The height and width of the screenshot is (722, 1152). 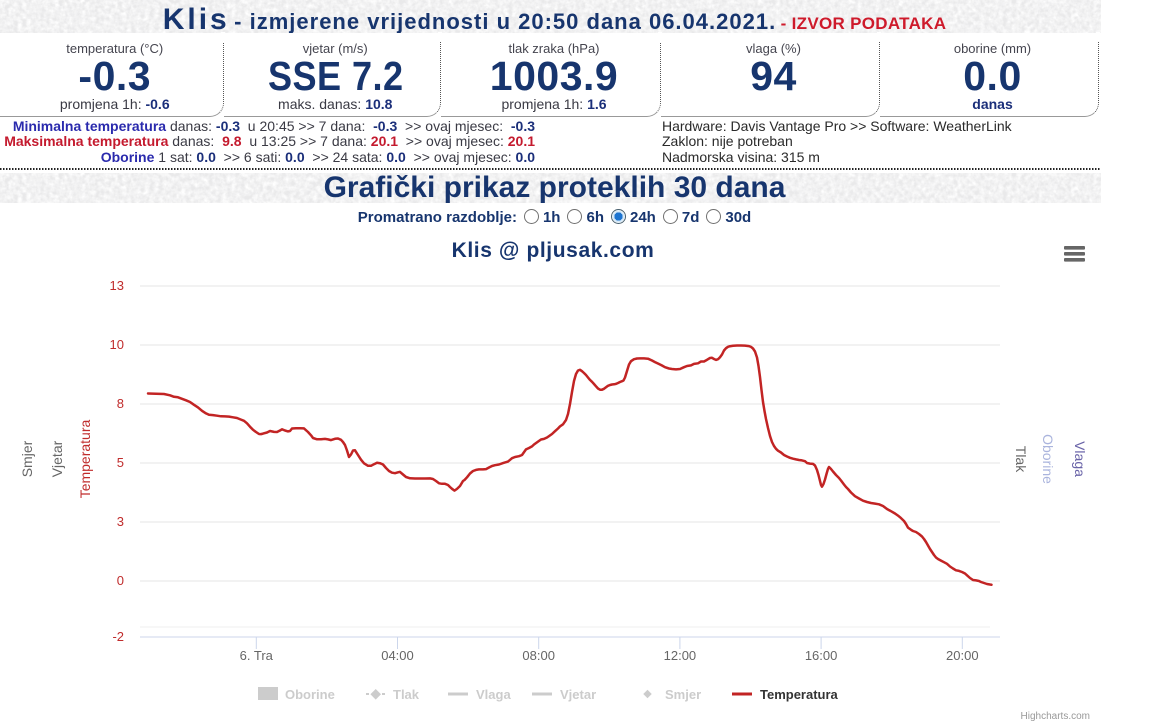 I want to click on svg-text: 6. Tra, so click(x=257, y=655).